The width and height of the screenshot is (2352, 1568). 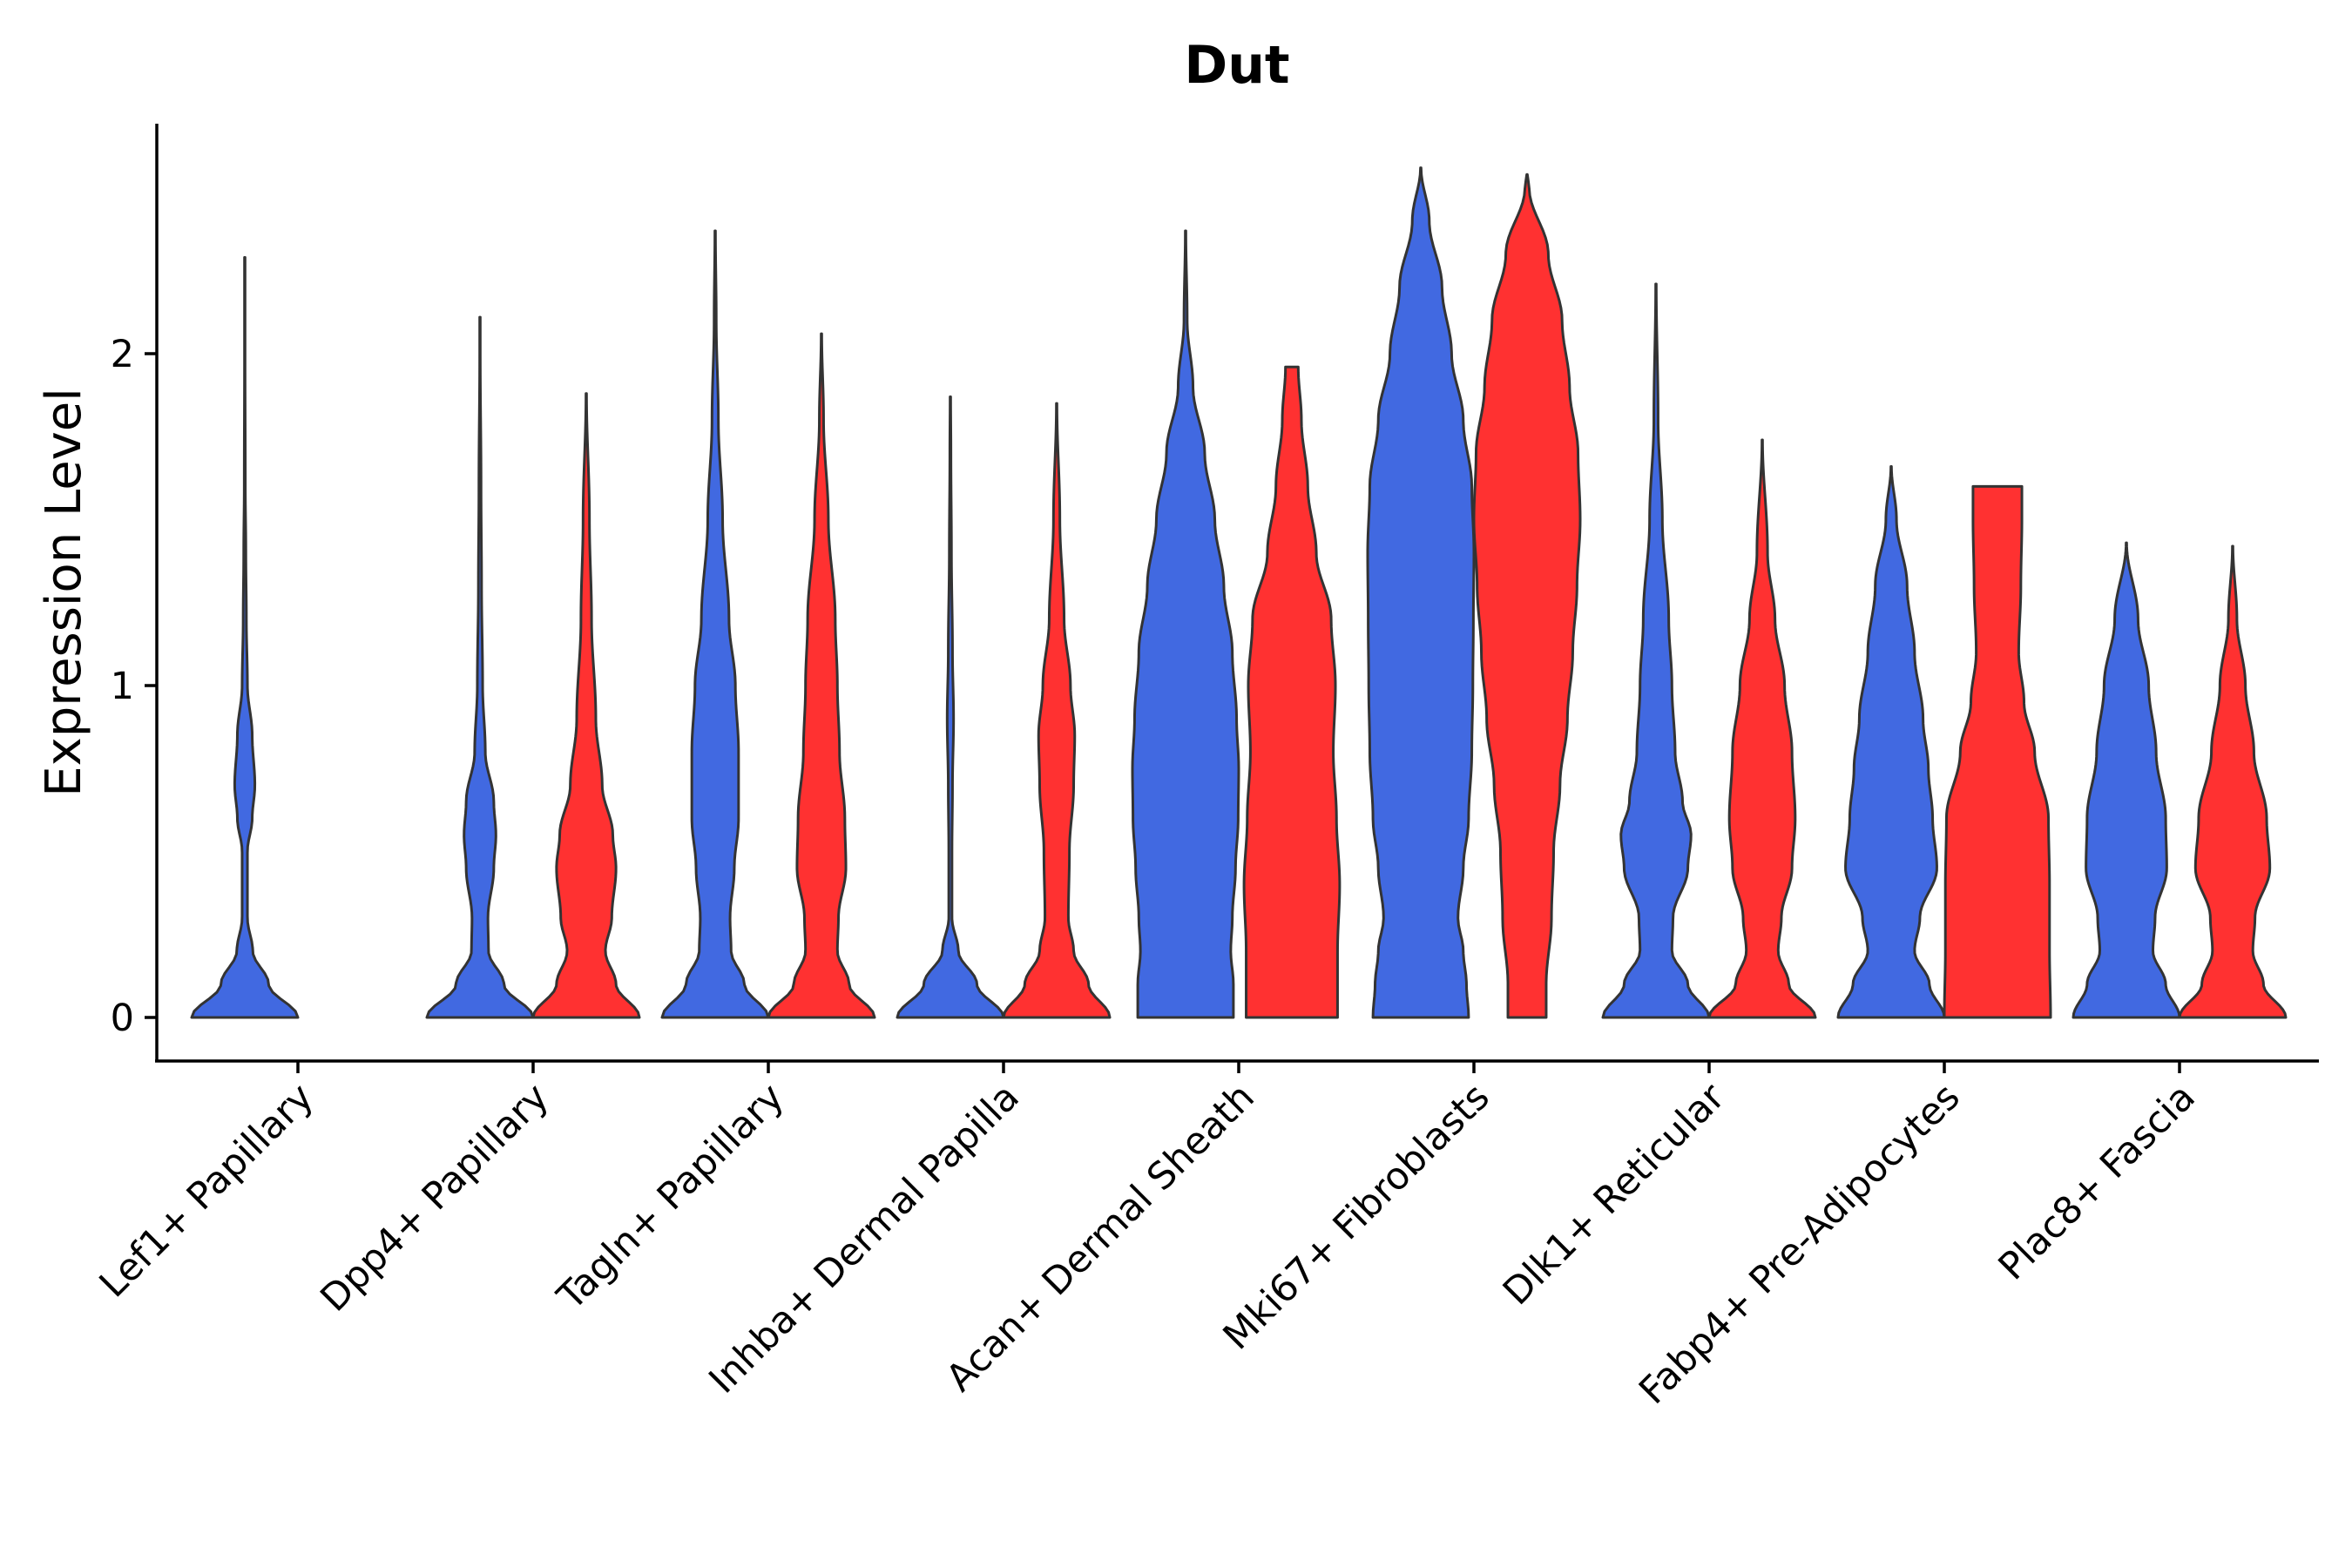 I want to click on x-tick-label: Tagln+ Papillary, so click(x=671, y=1197).